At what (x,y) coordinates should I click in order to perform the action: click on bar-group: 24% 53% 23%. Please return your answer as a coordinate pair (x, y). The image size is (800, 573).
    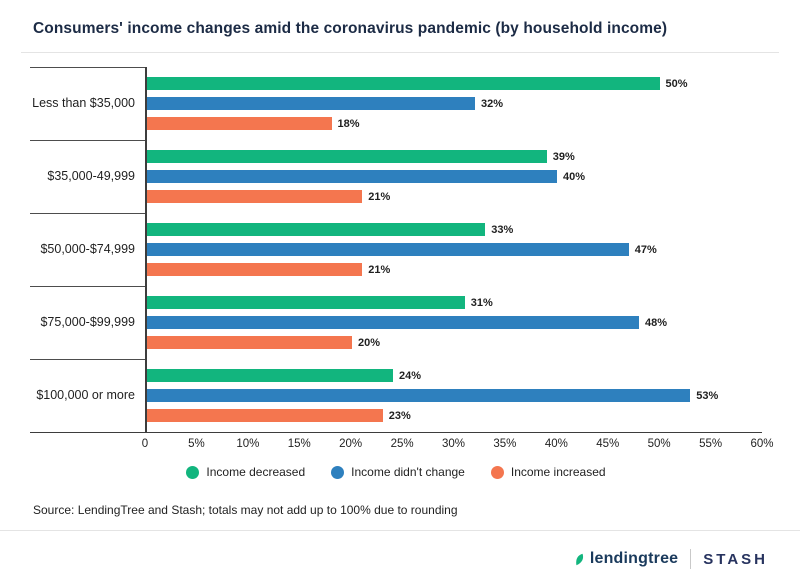
    Looking at the image, I should click on (453, 395).